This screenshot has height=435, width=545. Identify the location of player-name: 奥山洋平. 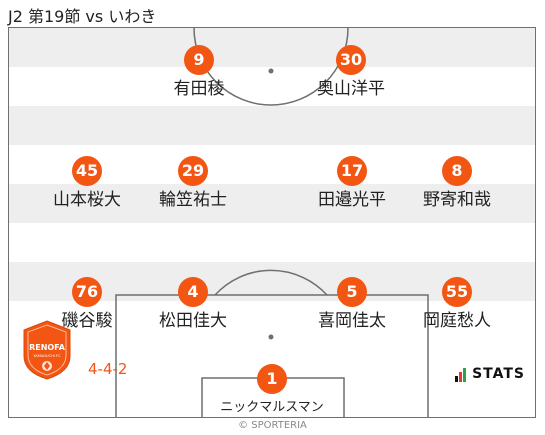
(351, 89).